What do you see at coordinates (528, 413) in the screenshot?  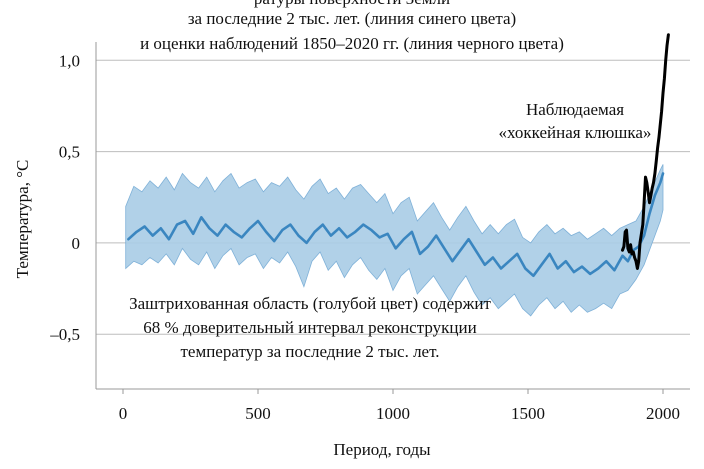 I see `x-tick-label-3: 1500` at bounding box center [528, 413].